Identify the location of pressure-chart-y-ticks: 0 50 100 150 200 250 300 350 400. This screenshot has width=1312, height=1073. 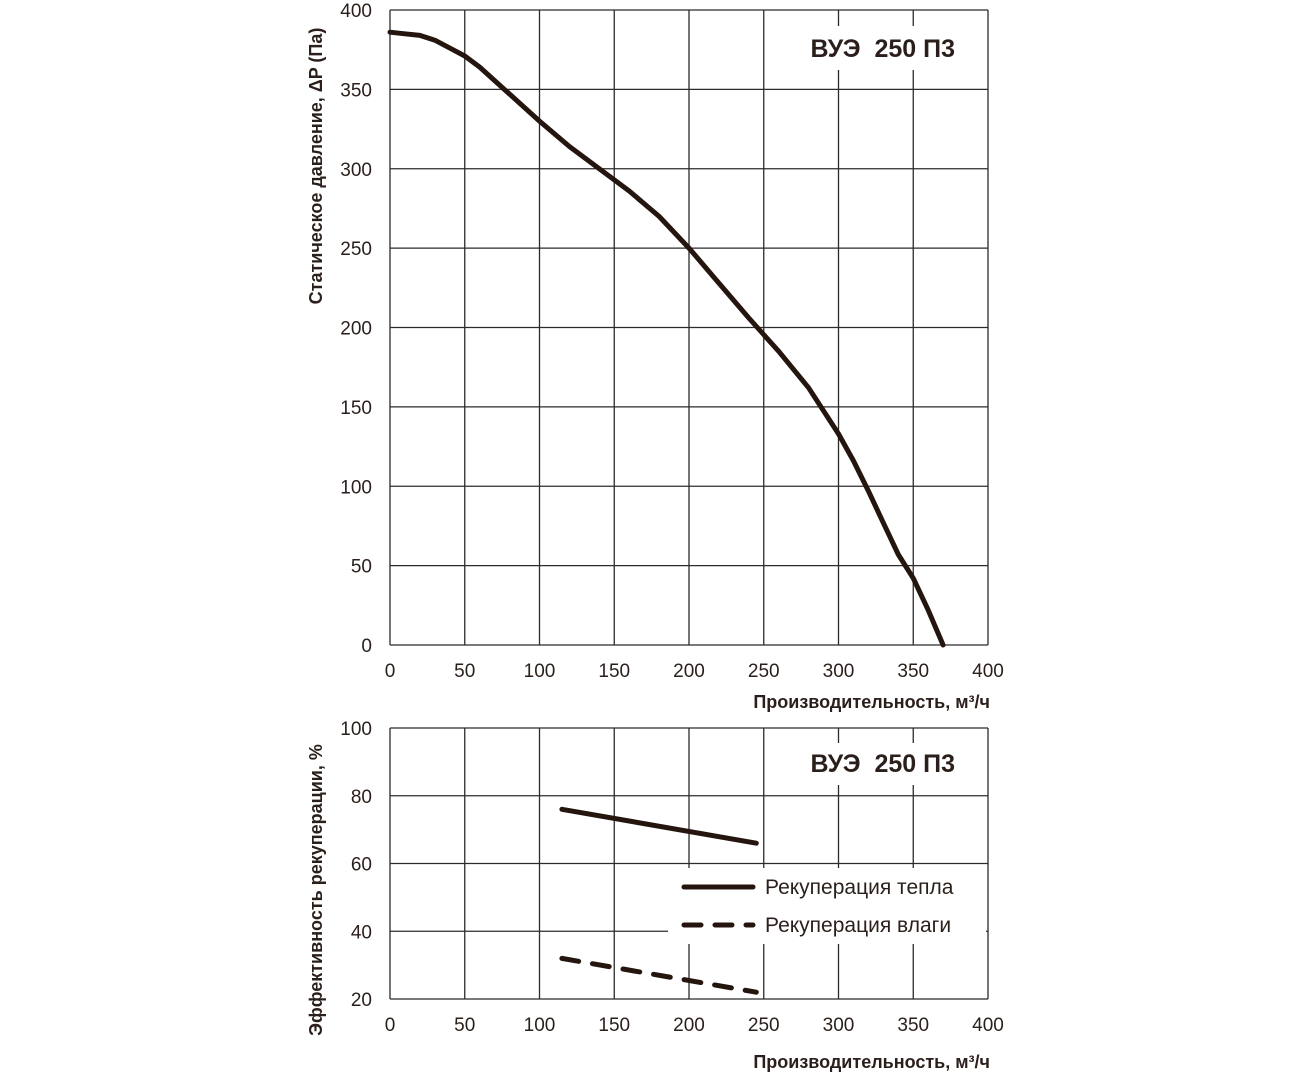
(356, 329).